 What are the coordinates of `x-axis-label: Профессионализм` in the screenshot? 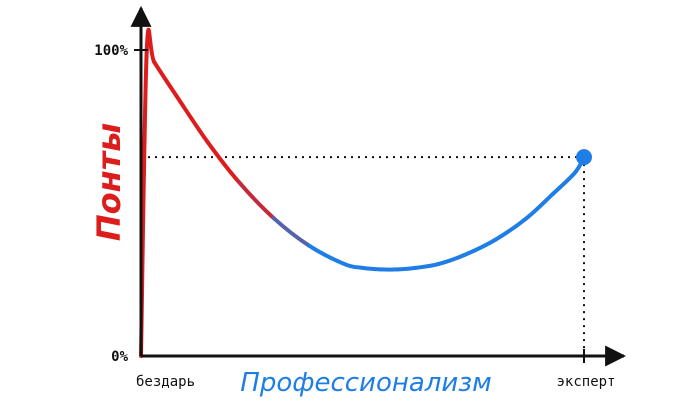 It's located at (365, 383).